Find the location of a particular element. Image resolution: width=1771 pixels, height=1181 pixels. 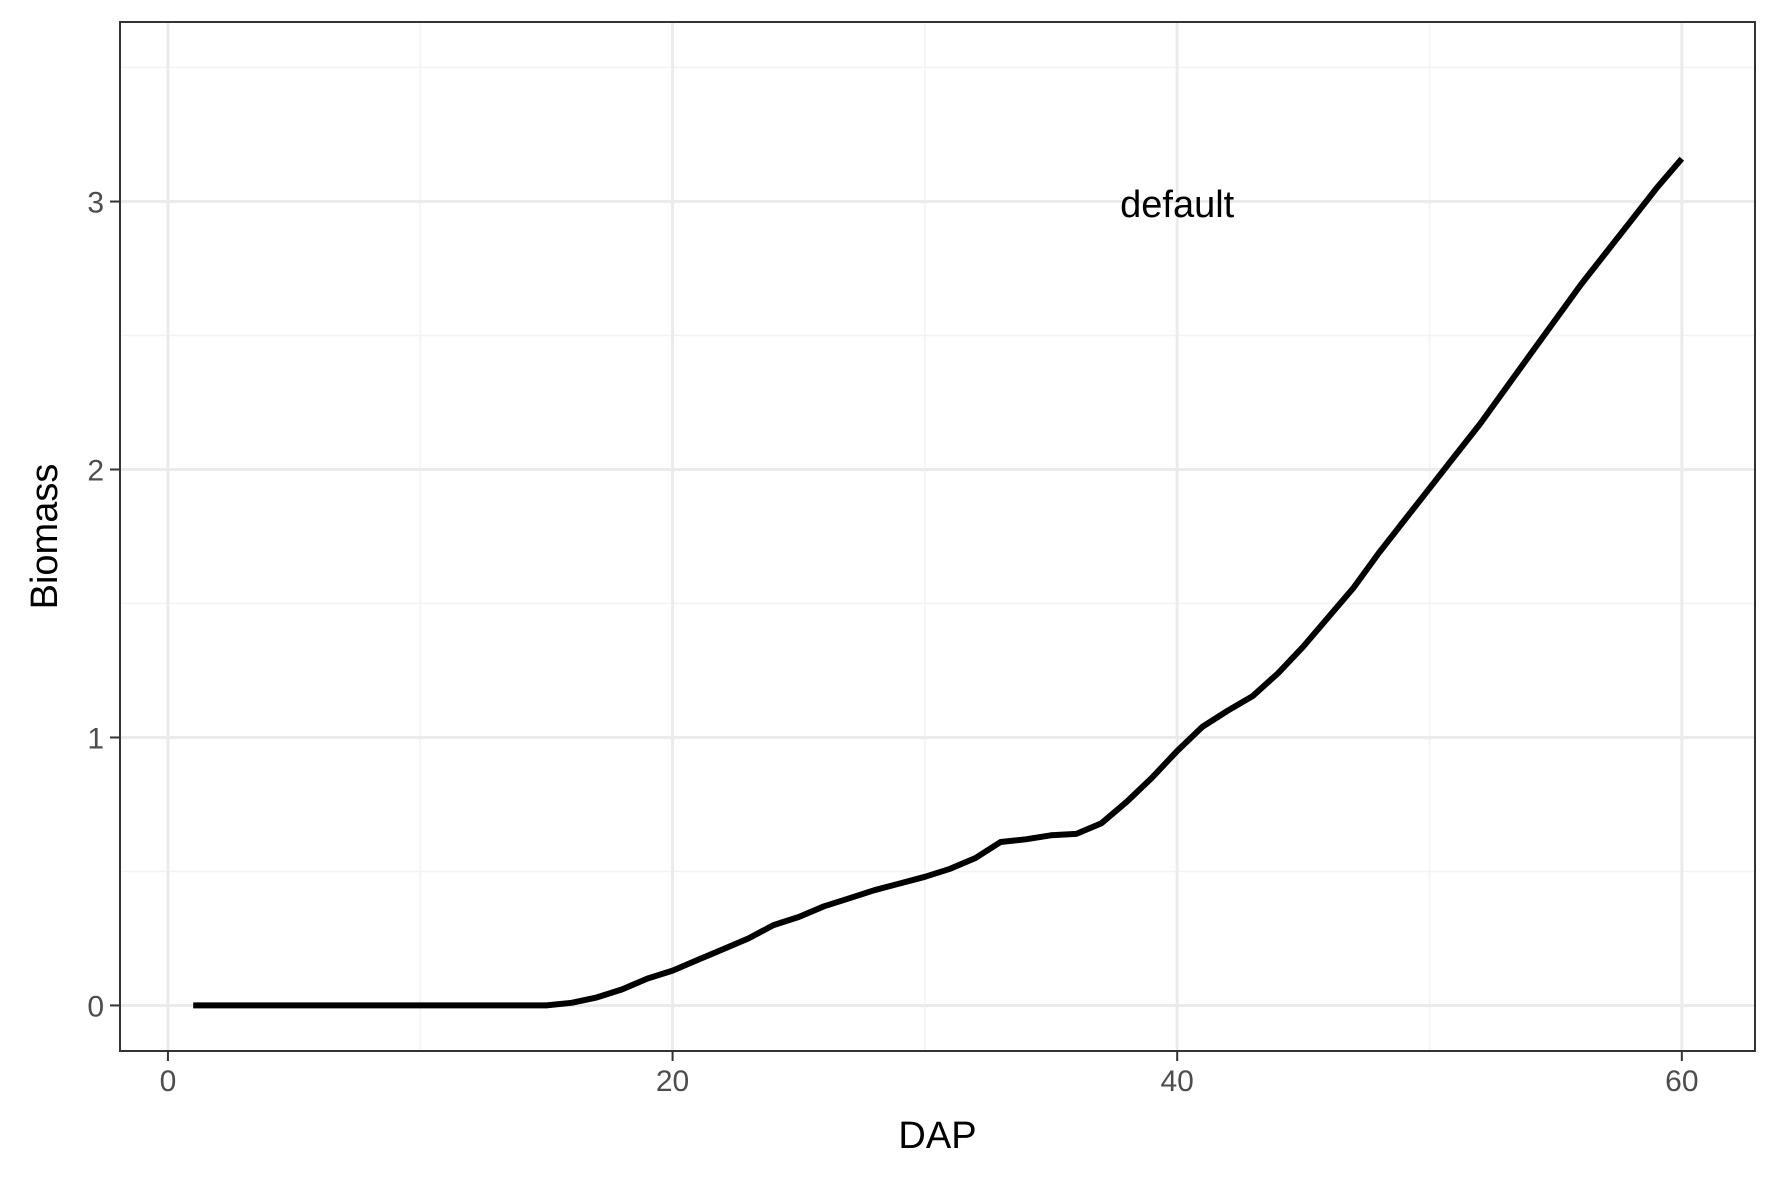

x-tick-label: 60 is located at coordinates (1681, 1081).